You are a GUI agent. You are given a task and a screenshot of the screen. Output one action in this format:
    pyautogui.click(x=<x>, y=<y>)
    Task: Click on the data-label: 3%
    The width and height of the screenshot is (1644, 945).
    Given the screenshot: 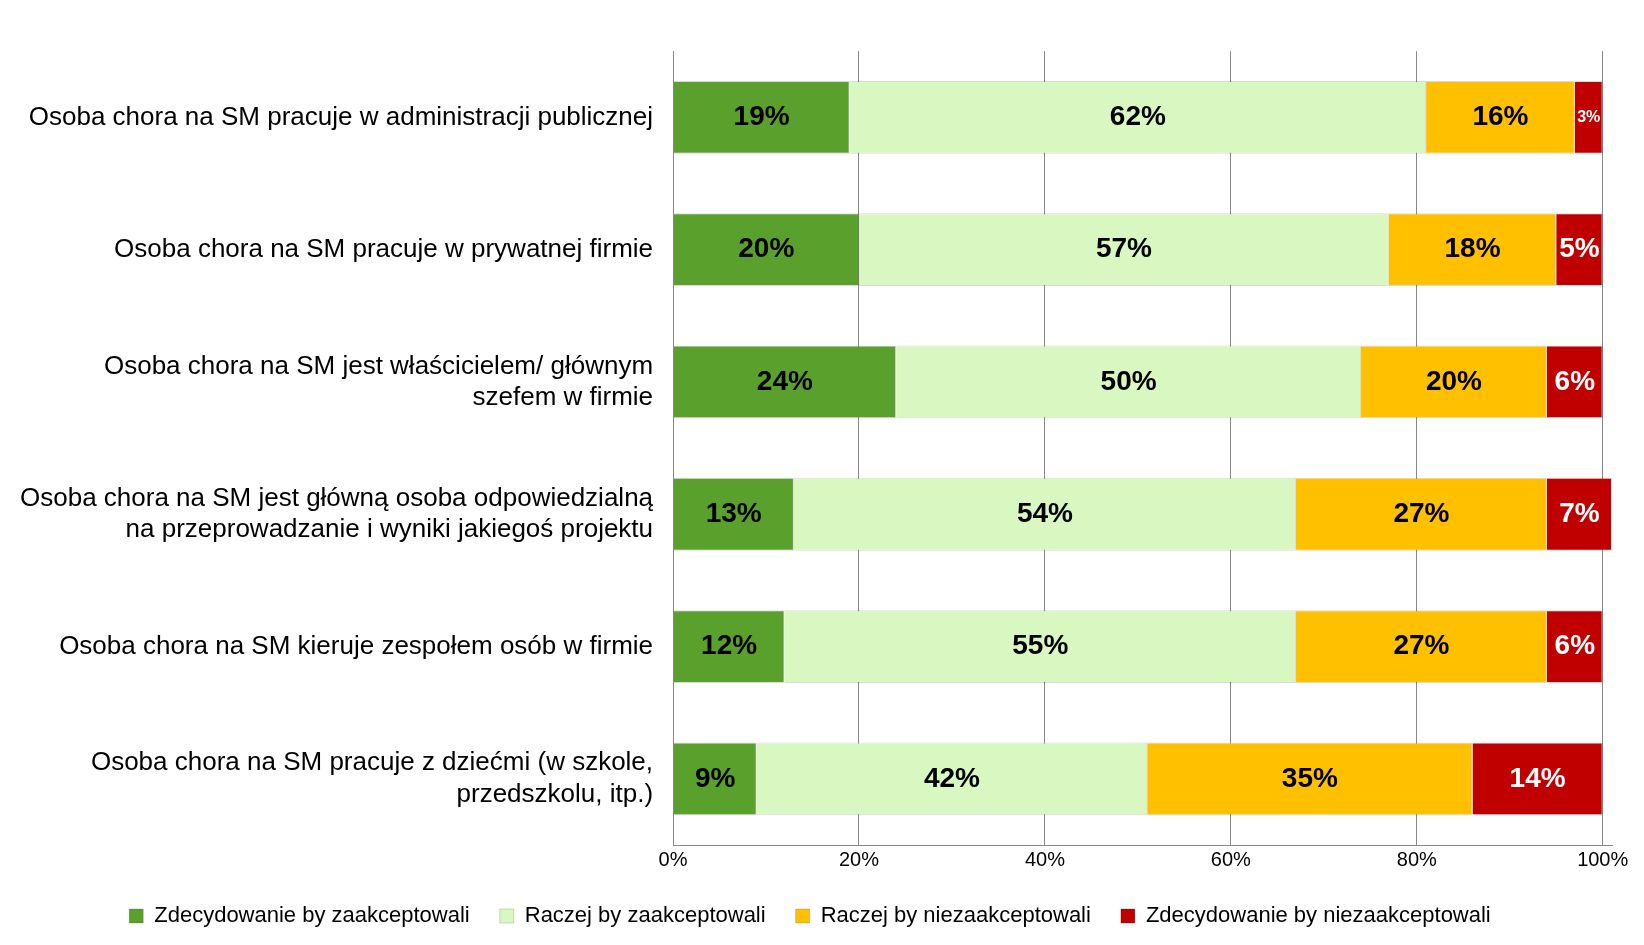 What is the action you would take?
    pyautogui.click(x=1589, y=116)
    